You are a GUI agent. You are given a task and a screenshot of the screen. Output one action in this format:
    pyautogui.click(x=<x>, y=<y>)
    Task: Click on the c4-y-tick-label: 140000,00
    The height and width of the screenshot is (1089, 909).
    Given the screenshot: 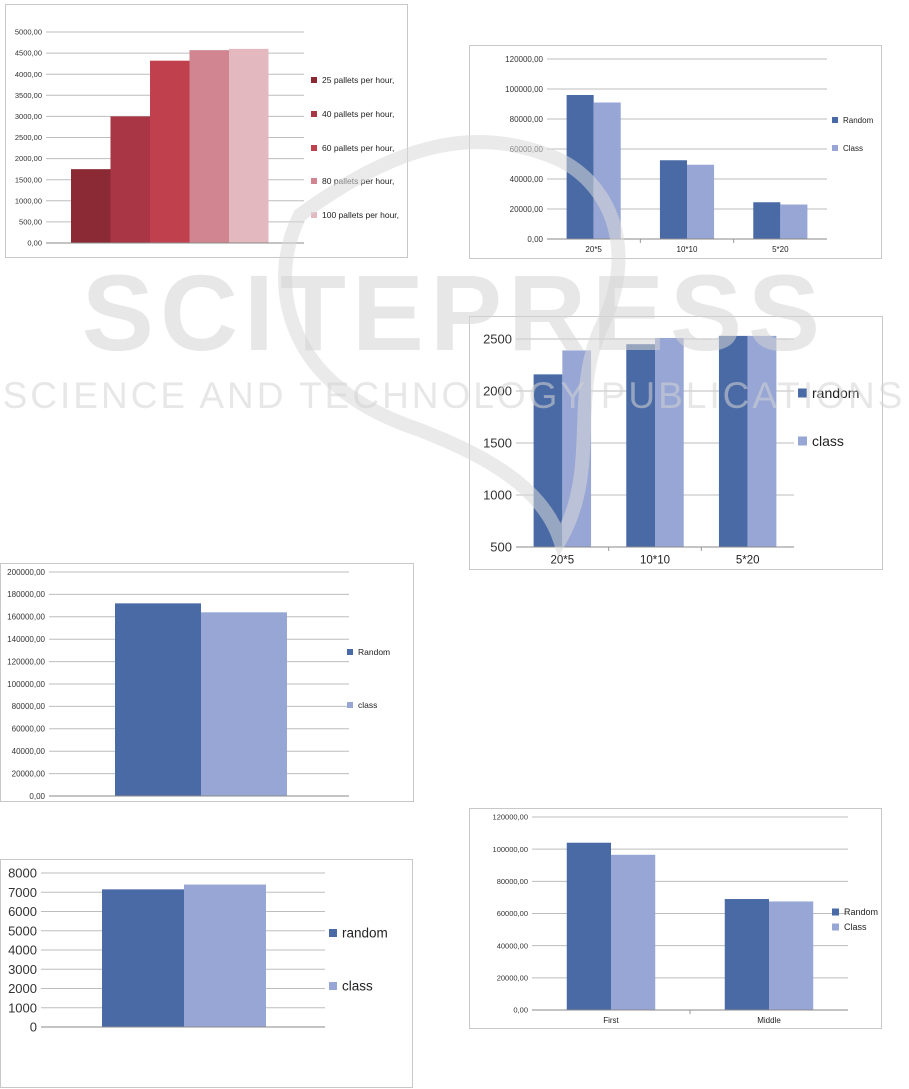 What is the action you would take?
    pyautogui.click(x=26, y=639)
    